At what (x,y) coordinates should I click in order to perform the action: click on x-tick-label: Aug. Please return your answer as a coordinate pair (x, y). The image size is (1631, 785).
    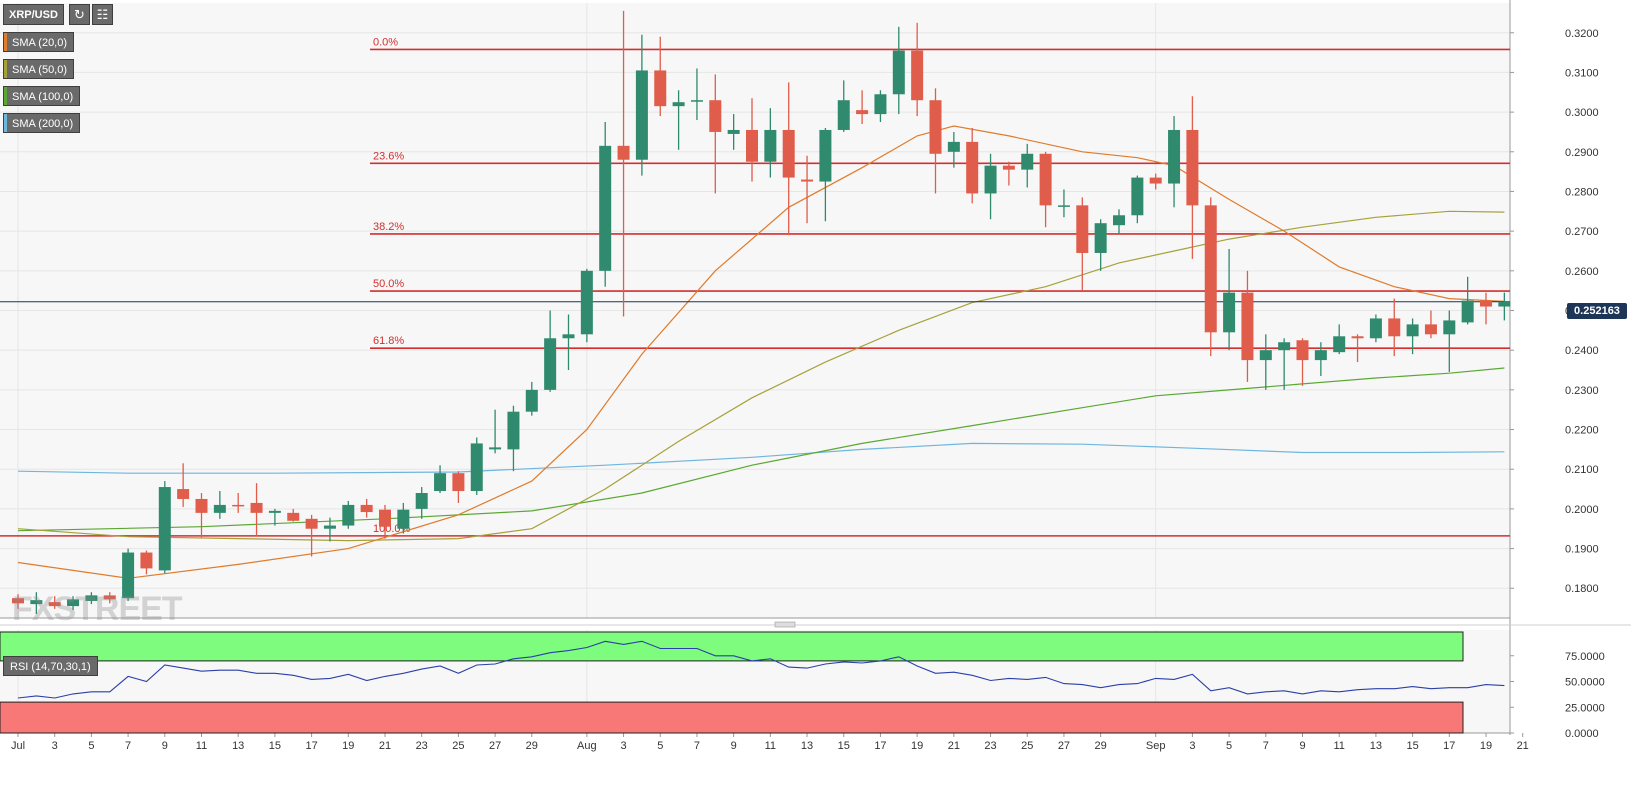
    Looking at the image, I should click on (587, 746).